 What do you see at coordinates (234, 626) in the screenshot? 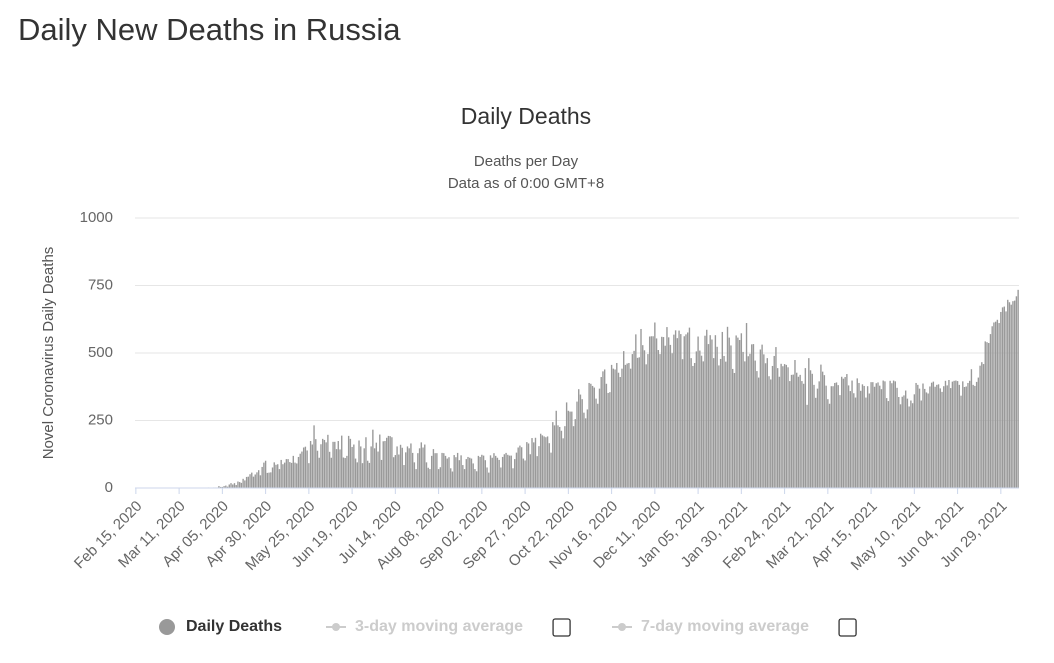
I see `legend-label: Daily Deaths` at bounding box center [234, 626].